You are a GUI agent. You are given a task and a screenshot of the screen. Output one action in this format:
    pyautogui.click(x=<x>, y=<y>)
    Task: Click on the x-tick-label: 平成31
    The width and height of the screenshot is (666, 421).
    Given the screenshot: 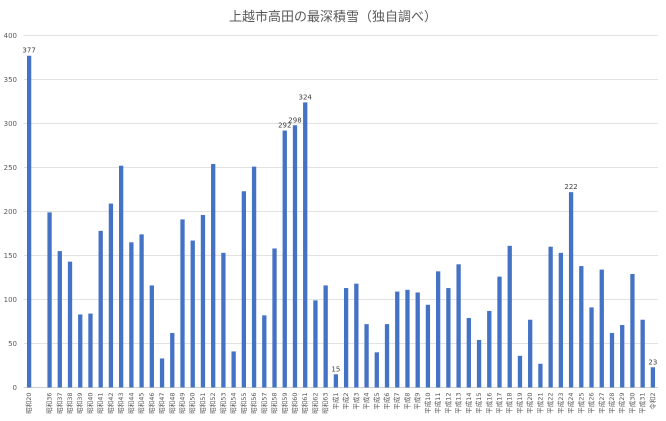 What is the action you would take?
    pyautogui.click(x=642, y=403)
    